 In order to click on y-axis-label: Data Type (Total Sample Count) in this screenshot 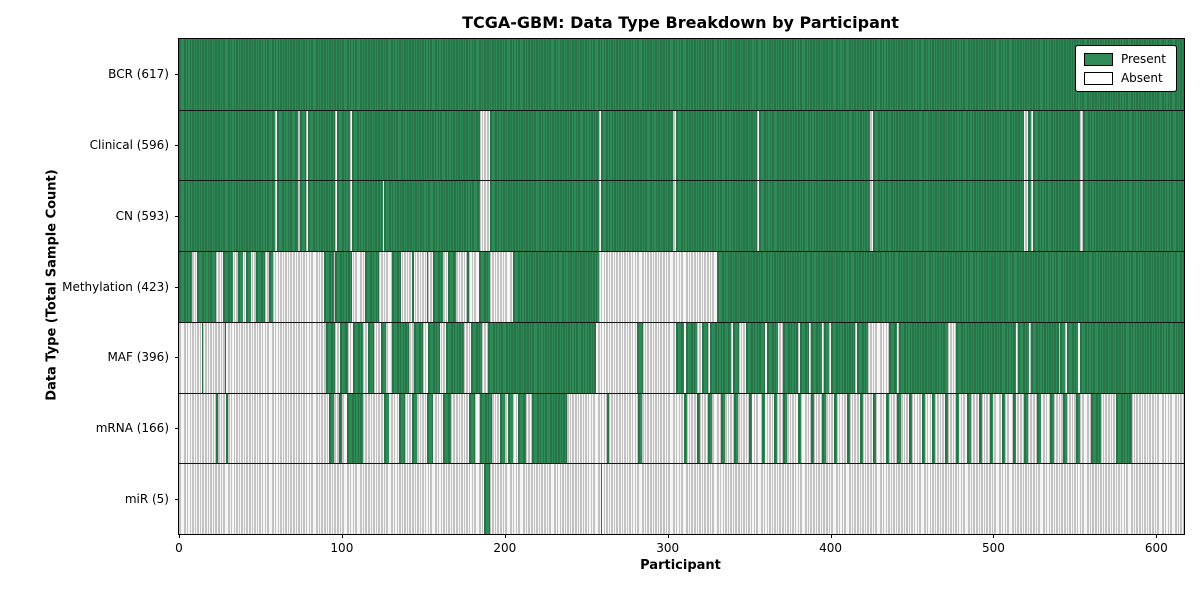, I will do `click(52, 285)`.